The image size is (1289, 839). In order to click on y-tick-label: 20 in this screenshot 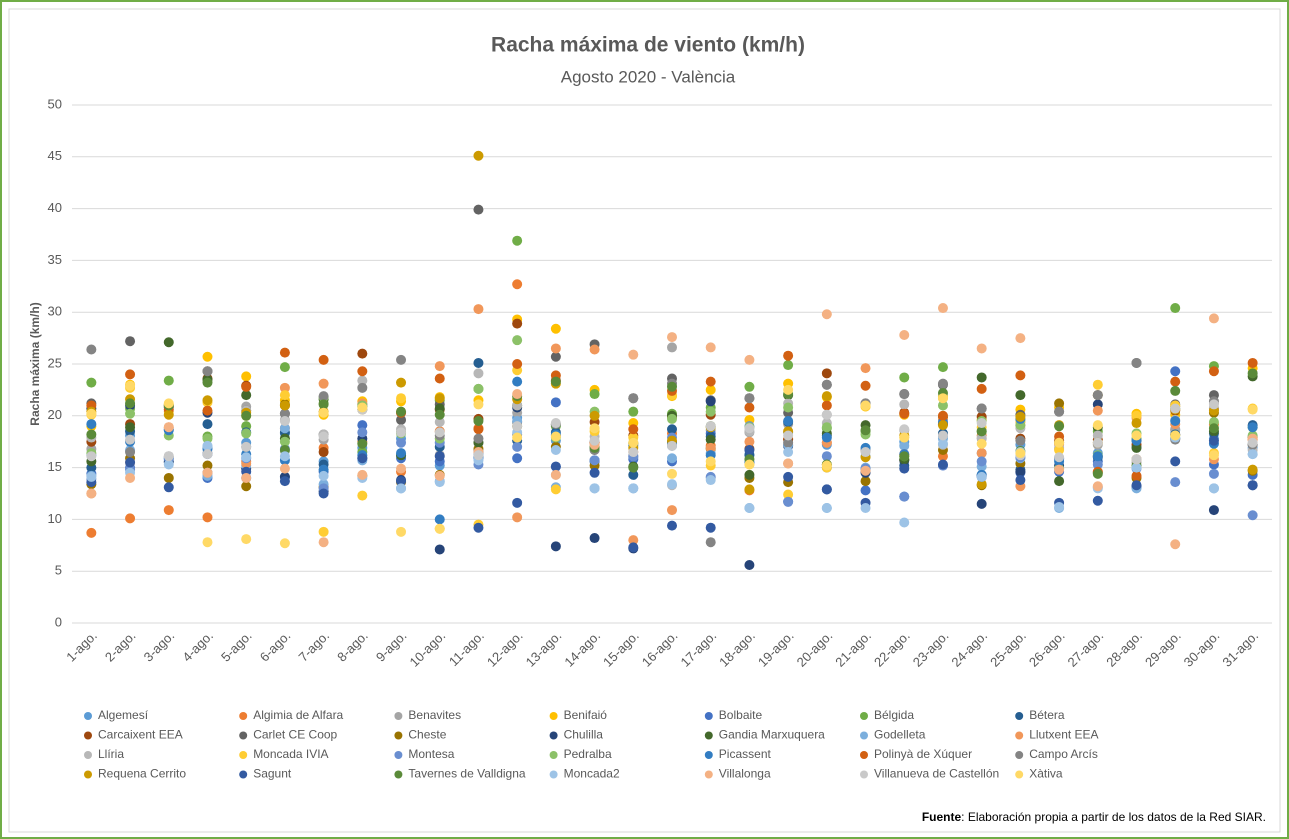, I will do `click(55, 414)`.